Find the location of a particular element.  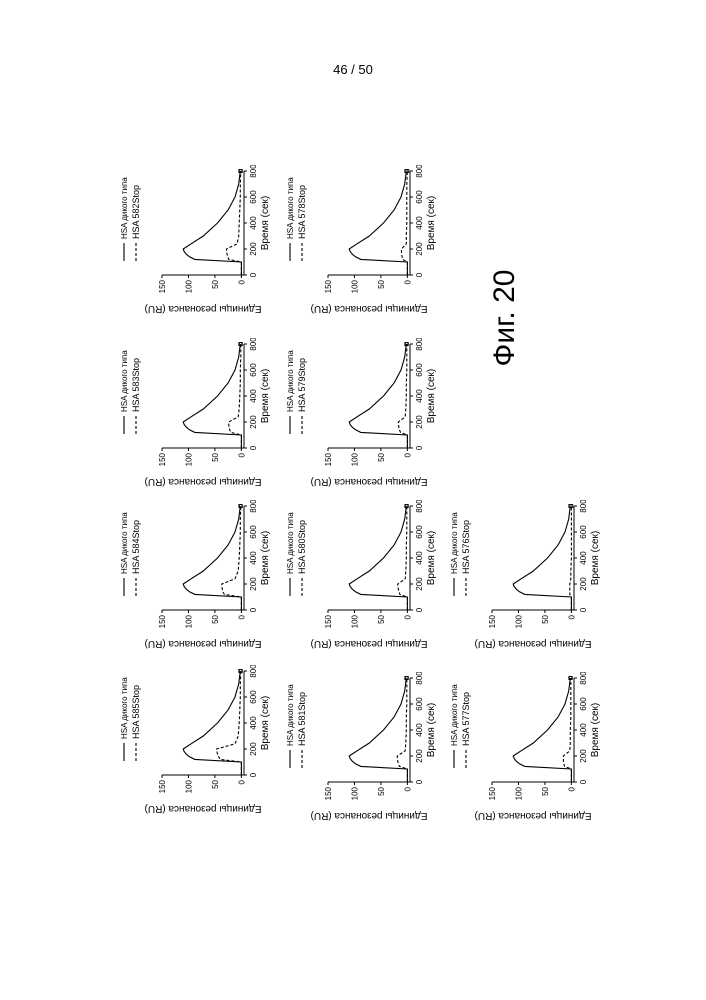

legend-label: HSA 577Stop is located at coordinates (466, 719).